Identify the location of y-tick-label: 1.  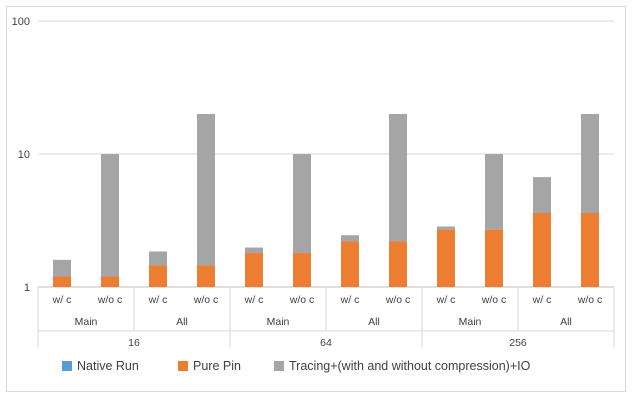
(27, 288).